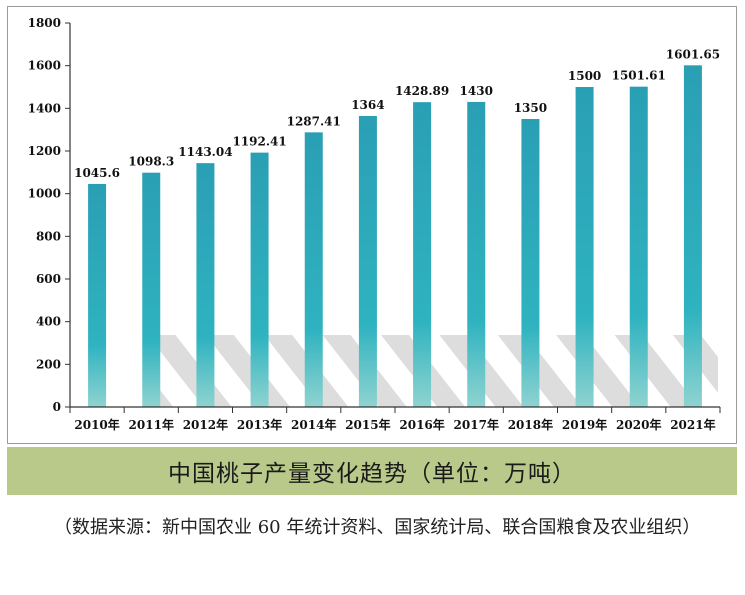 The height and width of the screenshot is (595, 745). Describe the element at coordinates (48, 279) in the screenshot. I see `y-tick-label: 600` at that location.